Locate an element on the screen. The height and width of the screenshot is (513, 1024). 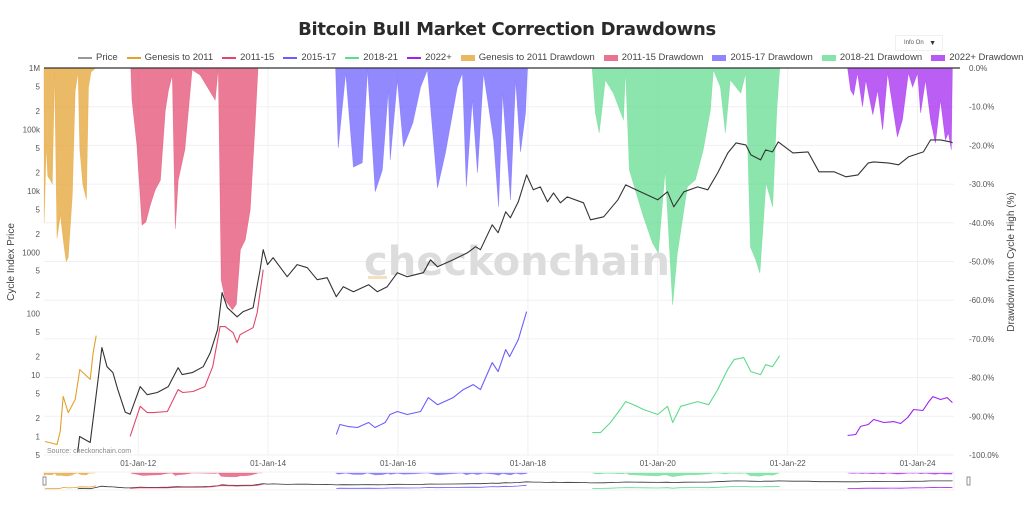
y2-tick-label: -40.0% is located at coordinates (981, 223).